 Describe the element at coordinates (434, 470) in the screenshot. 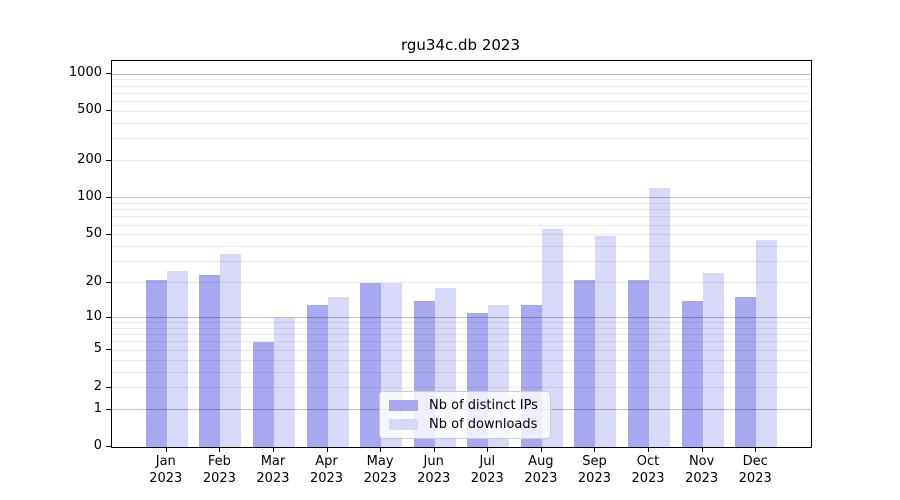

I see `x-axis-tick-label: Jun 2023` at that location.